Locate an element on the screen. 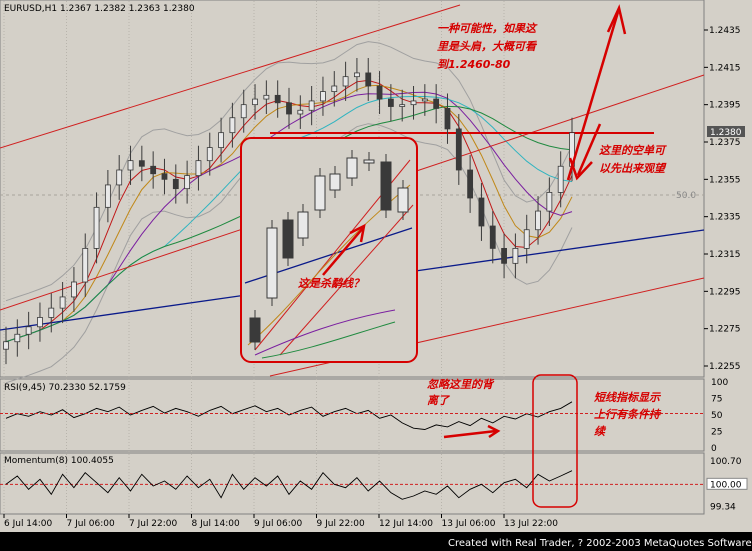 The width and height of the screenshot is (752, 551). rsi-tick-label: 50 is located at coordinates (717, 416).